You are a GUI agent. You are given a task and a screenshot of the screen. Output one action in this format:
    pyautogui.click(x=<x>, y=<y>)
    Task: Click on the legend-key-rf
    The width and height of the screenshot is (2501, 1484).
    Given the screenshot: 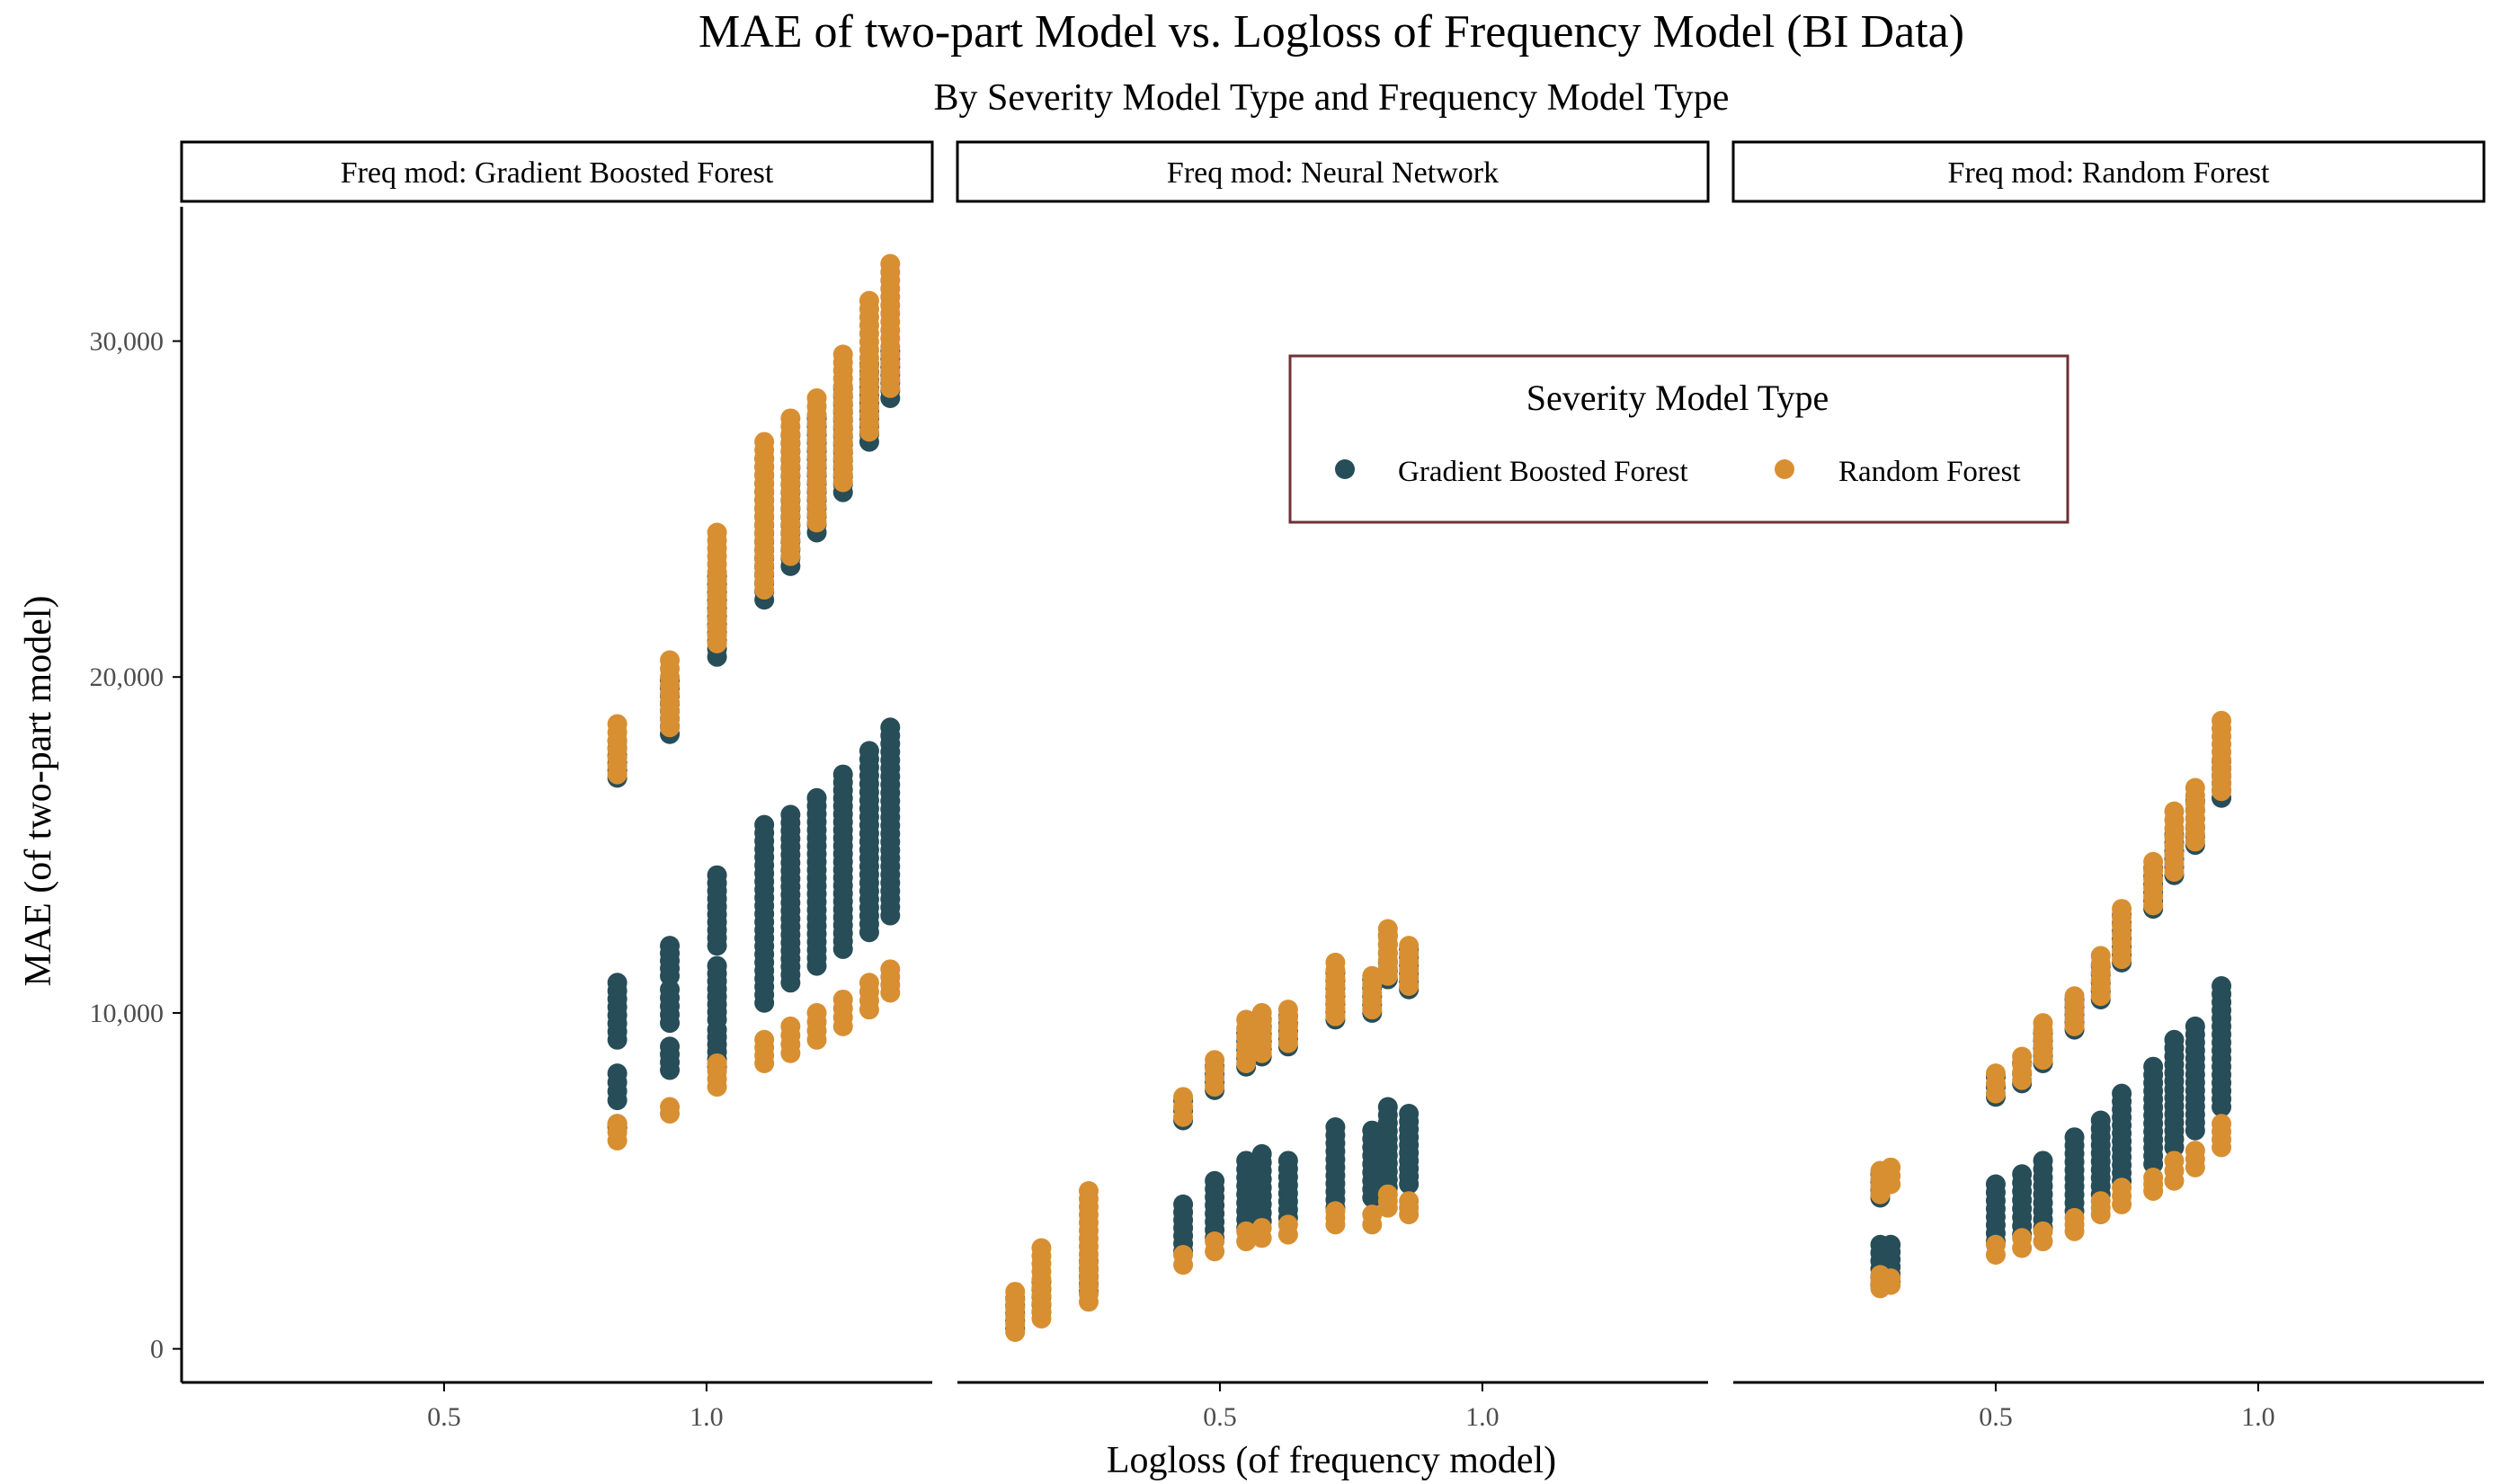 What is the action you would take?
    pyautogui.click(x=1784, y=469)
    